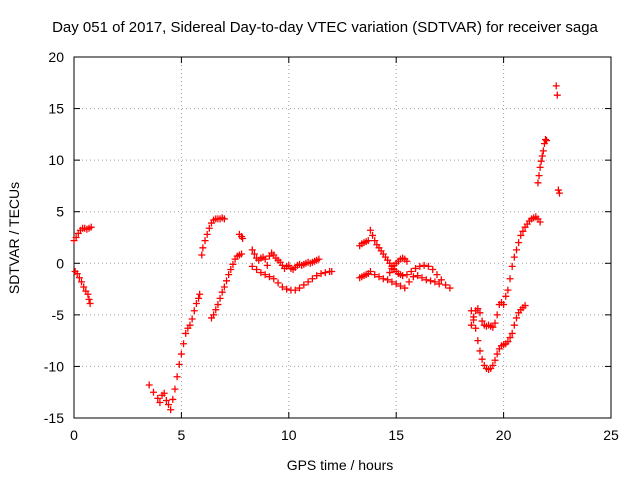 The image size is (640, 480). What do you see at coordinates (498, 338) in the screenshot?
I see `series-seg-f-lower` at bounding box center [498, 338].